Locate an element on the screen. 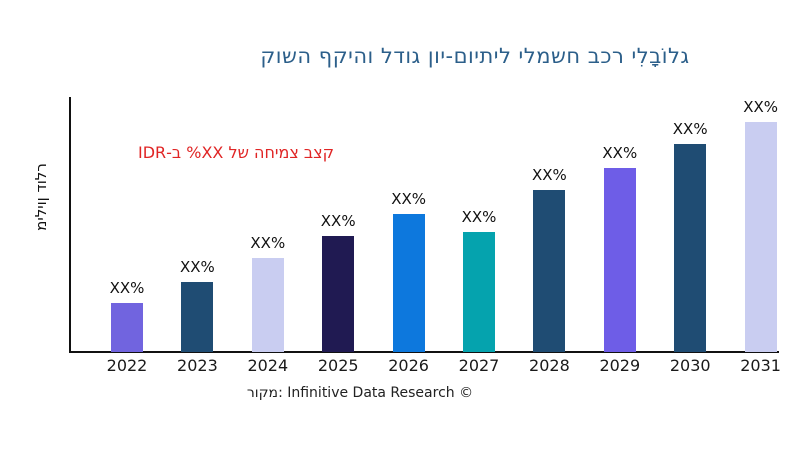 This screenshot has height=450, width=800. bar-value-label-2024: XX% is located at coordinates (268, 243).